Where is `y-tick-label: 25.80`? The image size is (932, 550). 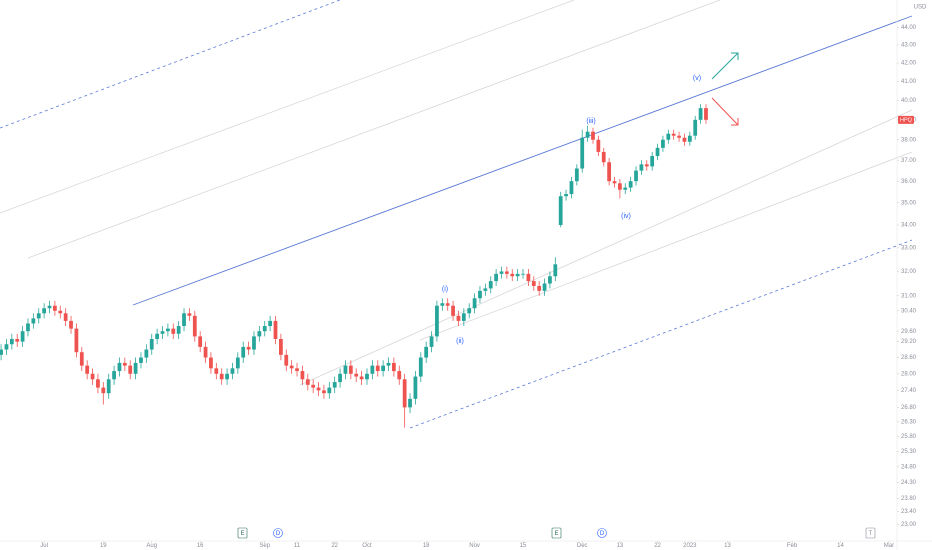 y-tick-label: 25.80 is located at coordinates (909, 437).